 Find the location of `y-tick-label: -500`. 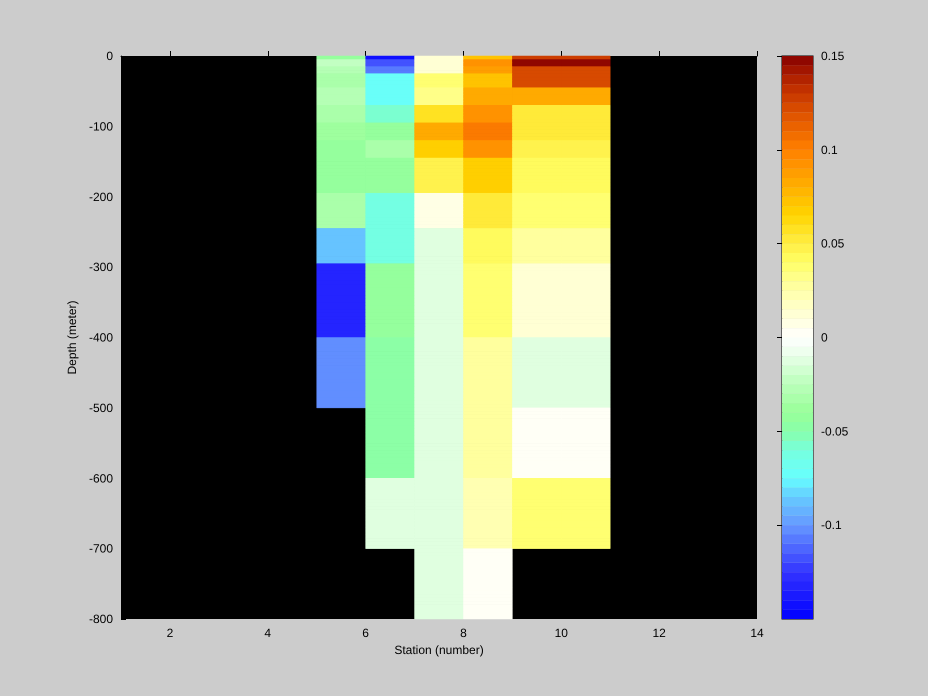

y-tick-label: -500 is located at coordinates (101, 407).